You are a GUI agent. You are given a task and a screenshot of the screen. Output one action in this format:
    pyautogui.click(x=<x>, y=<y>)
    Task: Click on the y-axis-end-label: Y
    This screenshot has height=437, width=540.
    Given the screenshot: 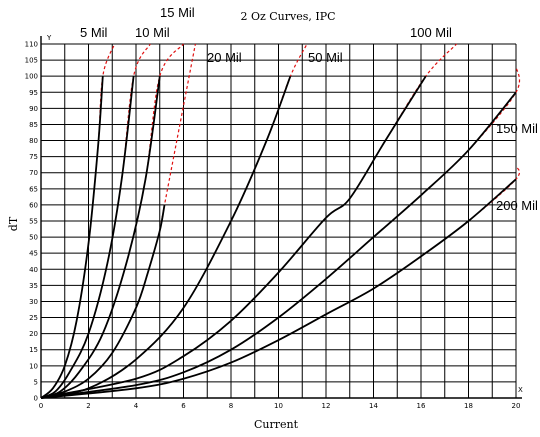 What is the action you would take?
    pyautogui.click(x=49, y=38)
    